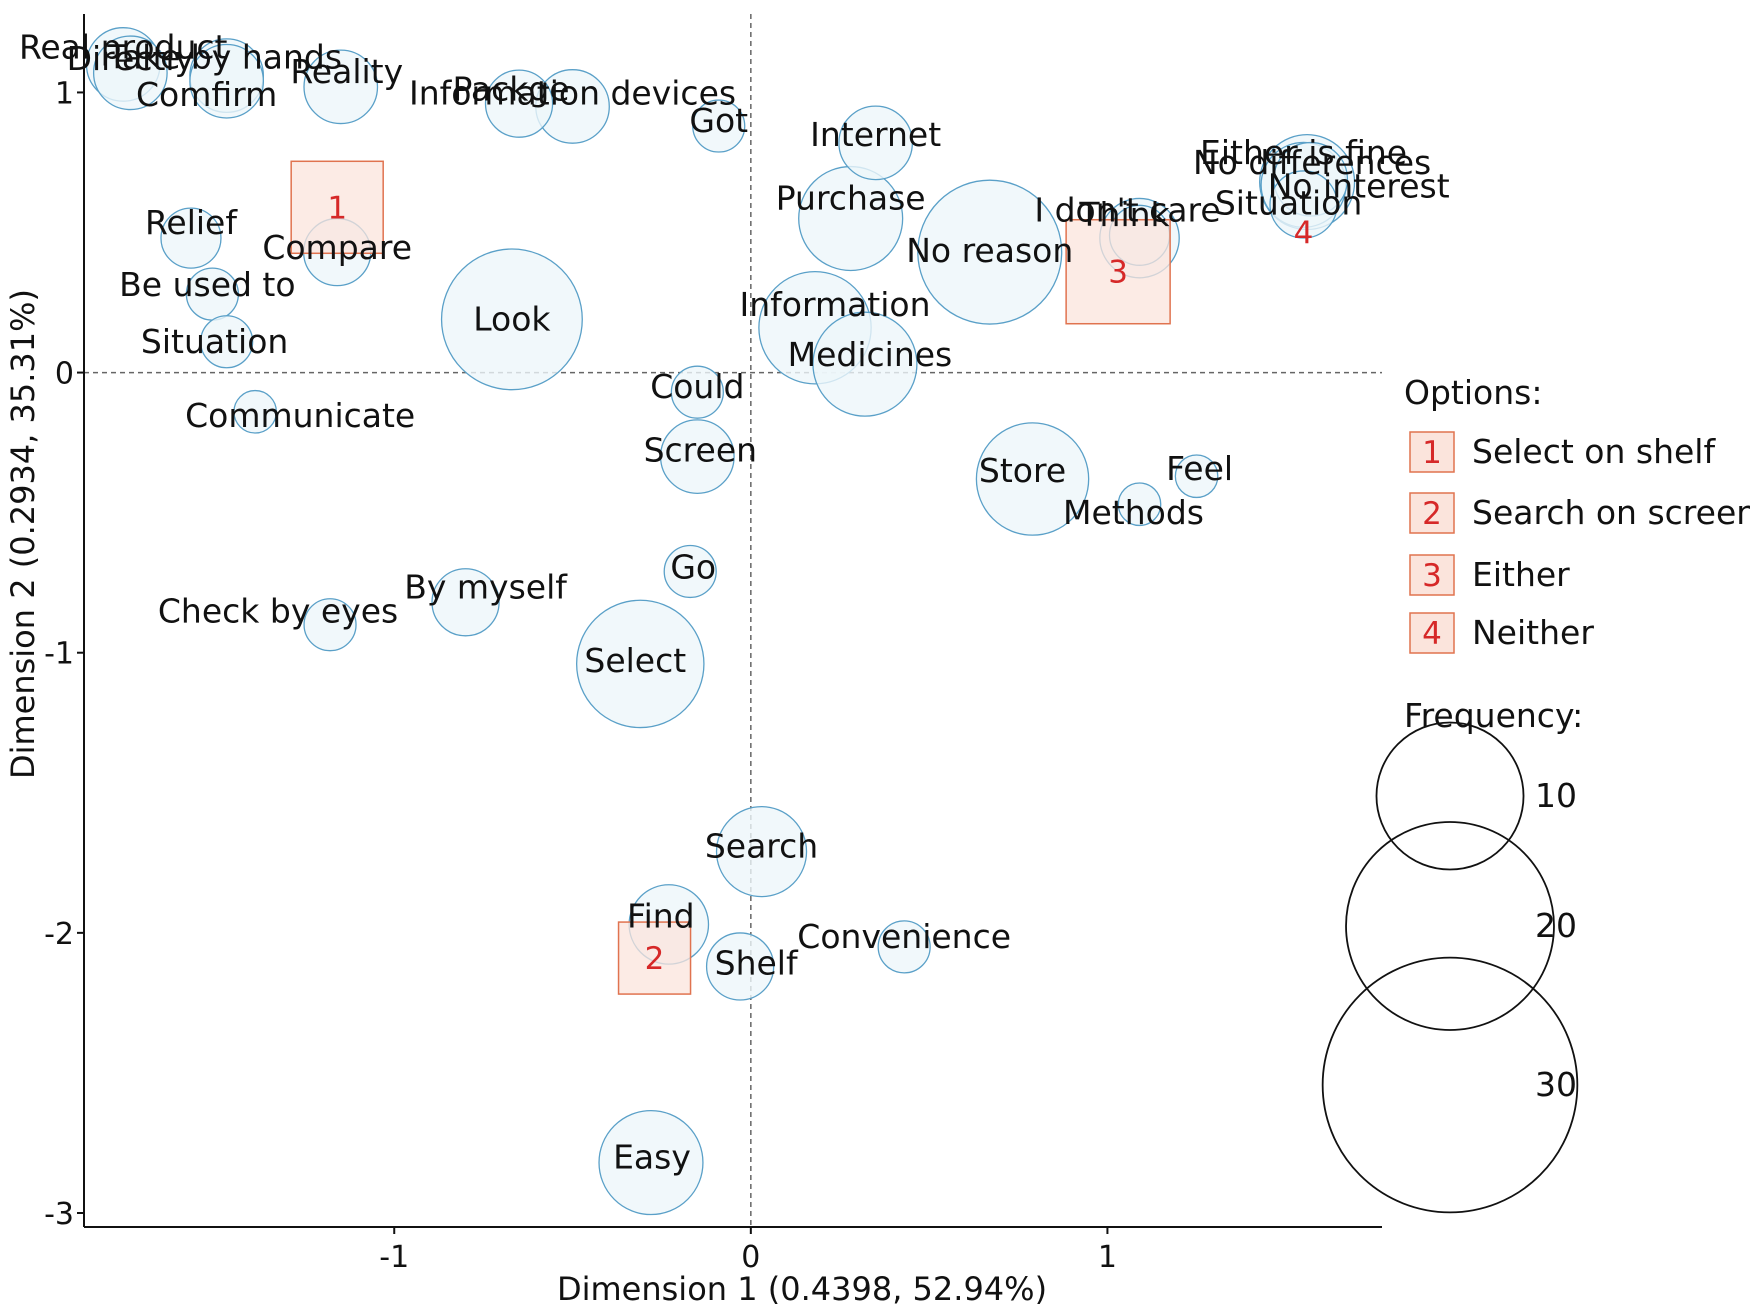  Describe the element at coordinates (1533, 632) in the screenshot. I see `legend-option-name-4: Neither` at that location.